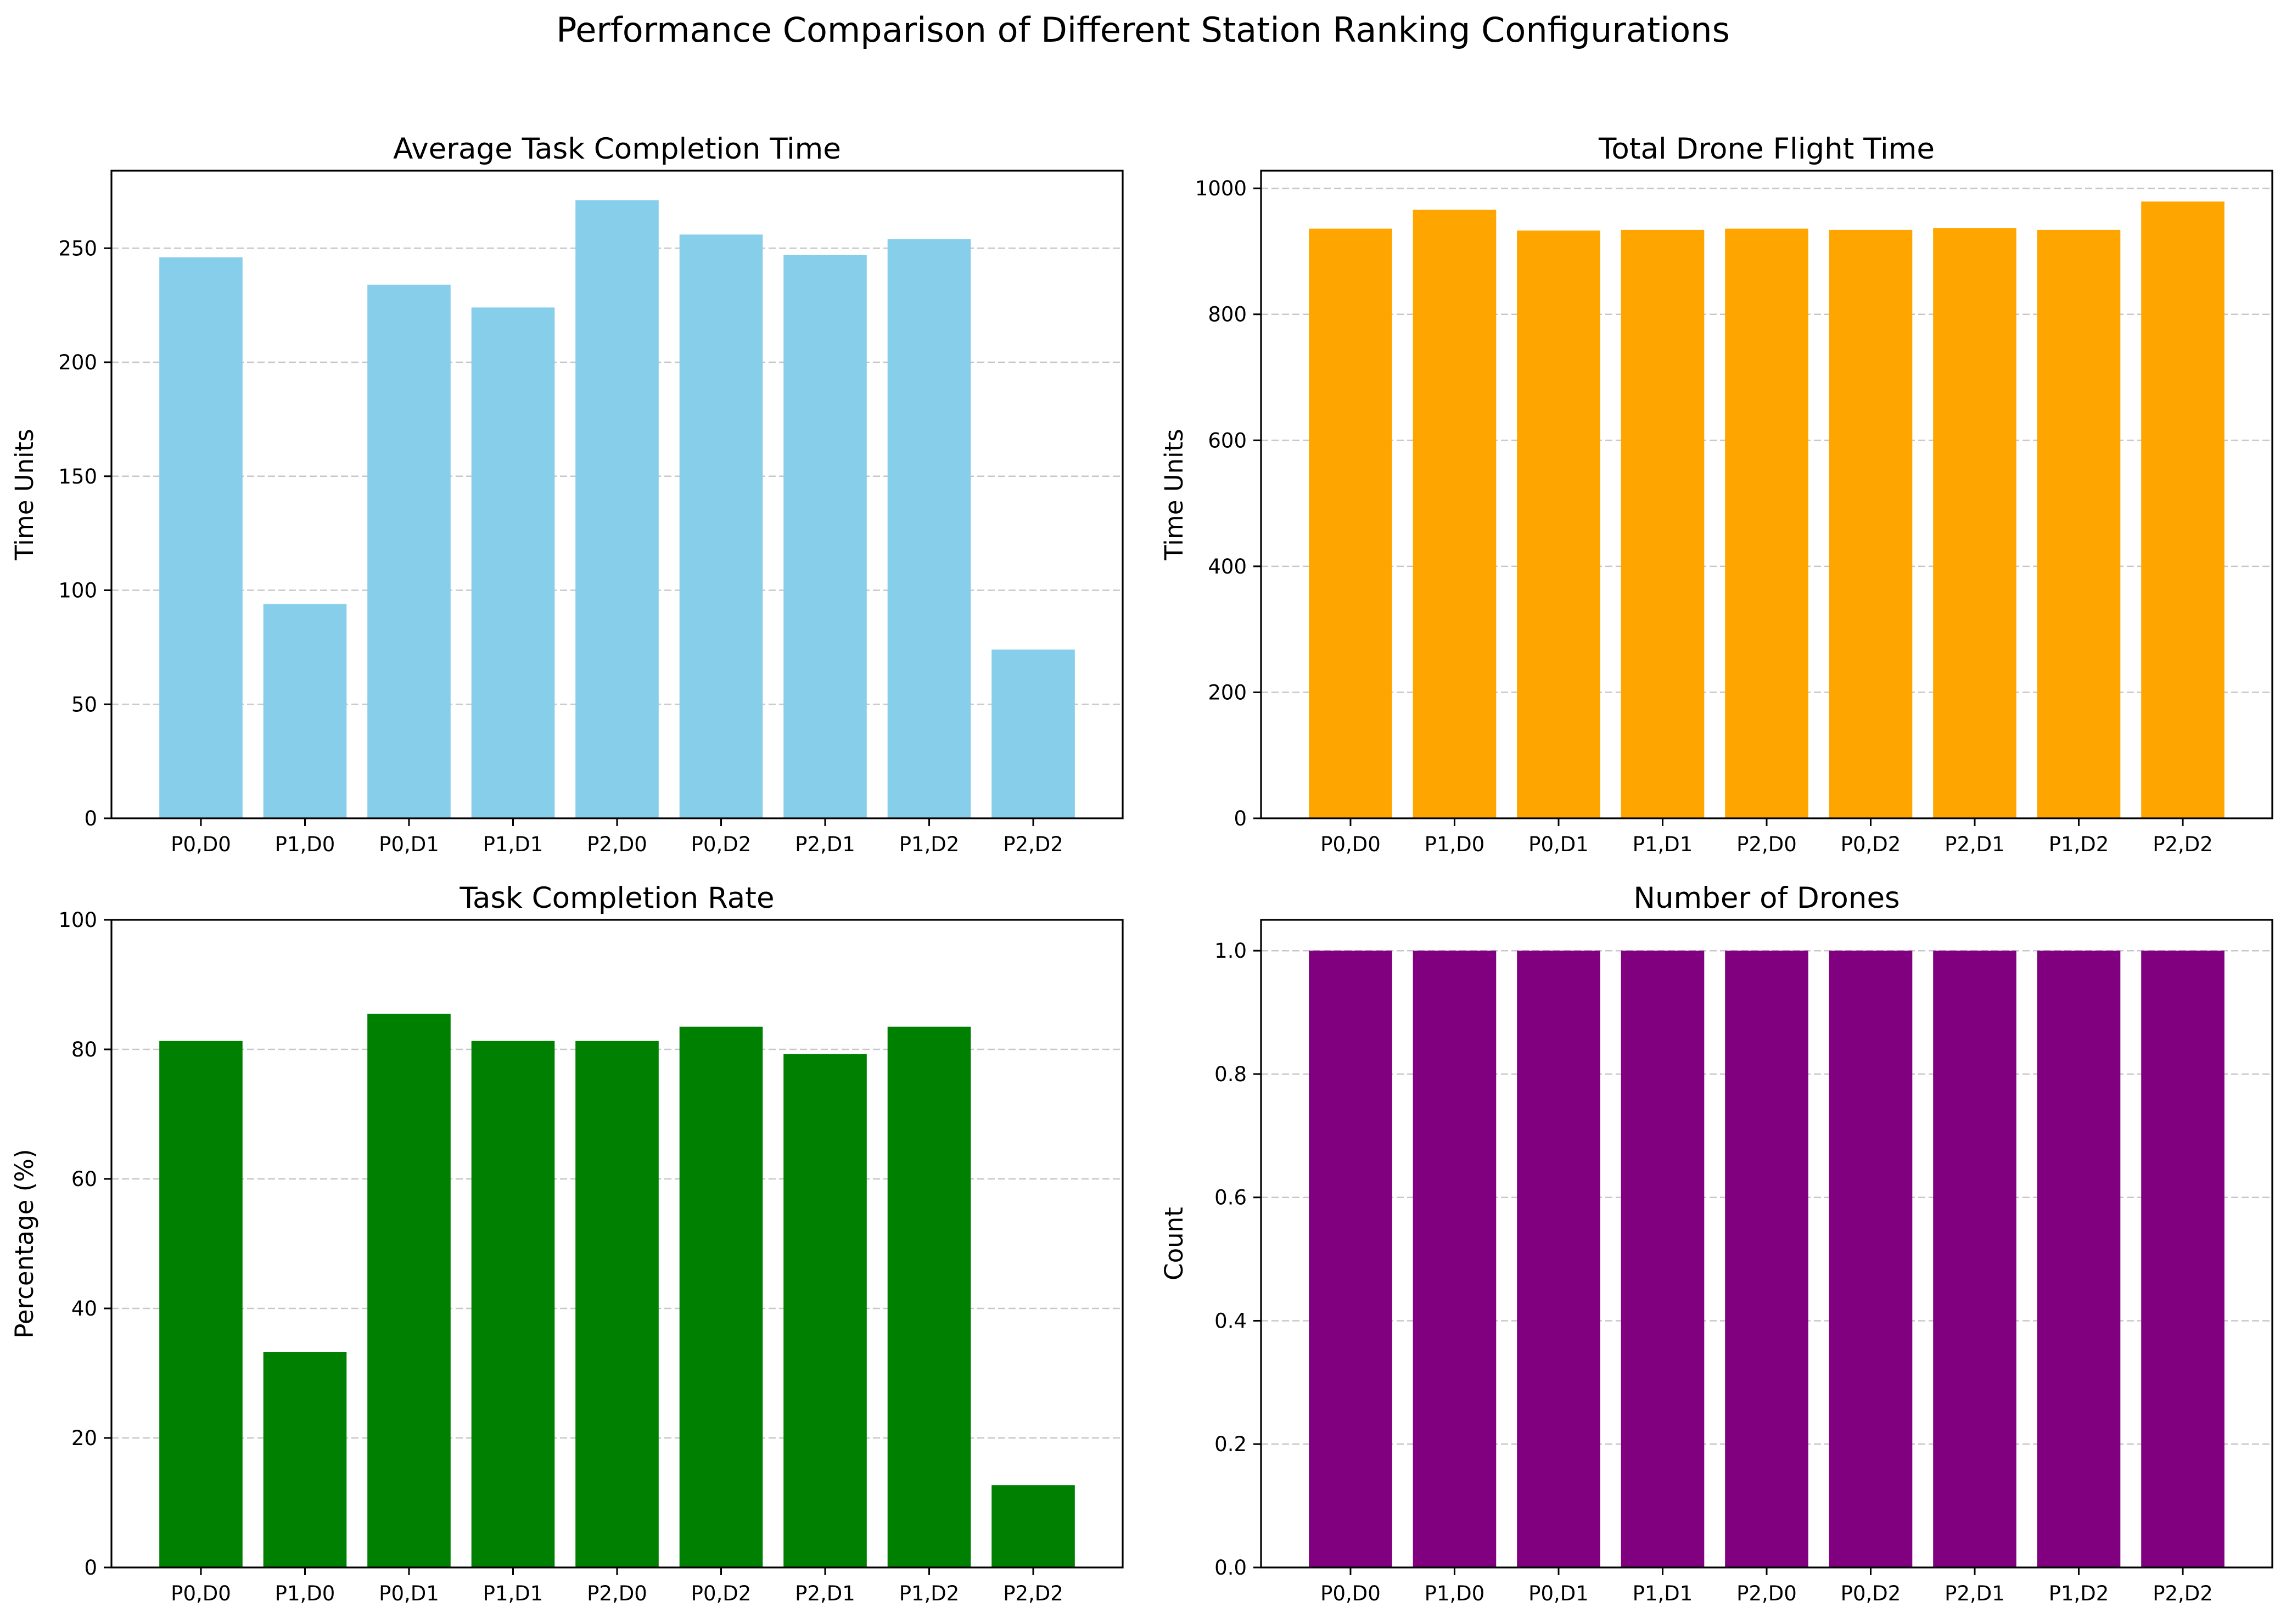  Describe the element at coordinates (84, 1049) in the screenshot. I see `y-tick-label: 80` at that location.